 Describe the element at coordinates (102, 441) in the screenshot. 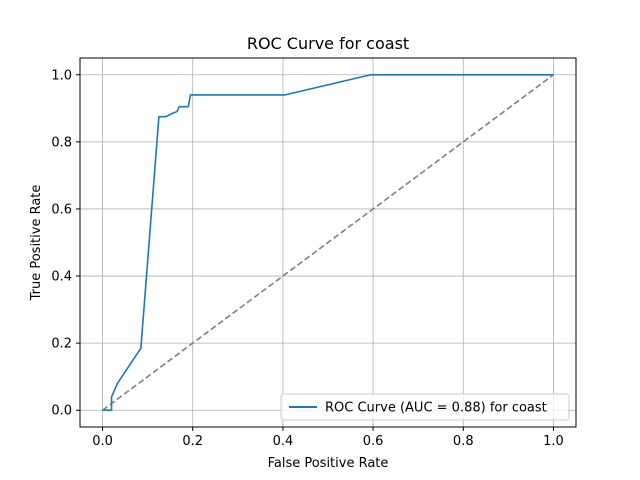

I see `x-tick-label: 0.0` at that location.